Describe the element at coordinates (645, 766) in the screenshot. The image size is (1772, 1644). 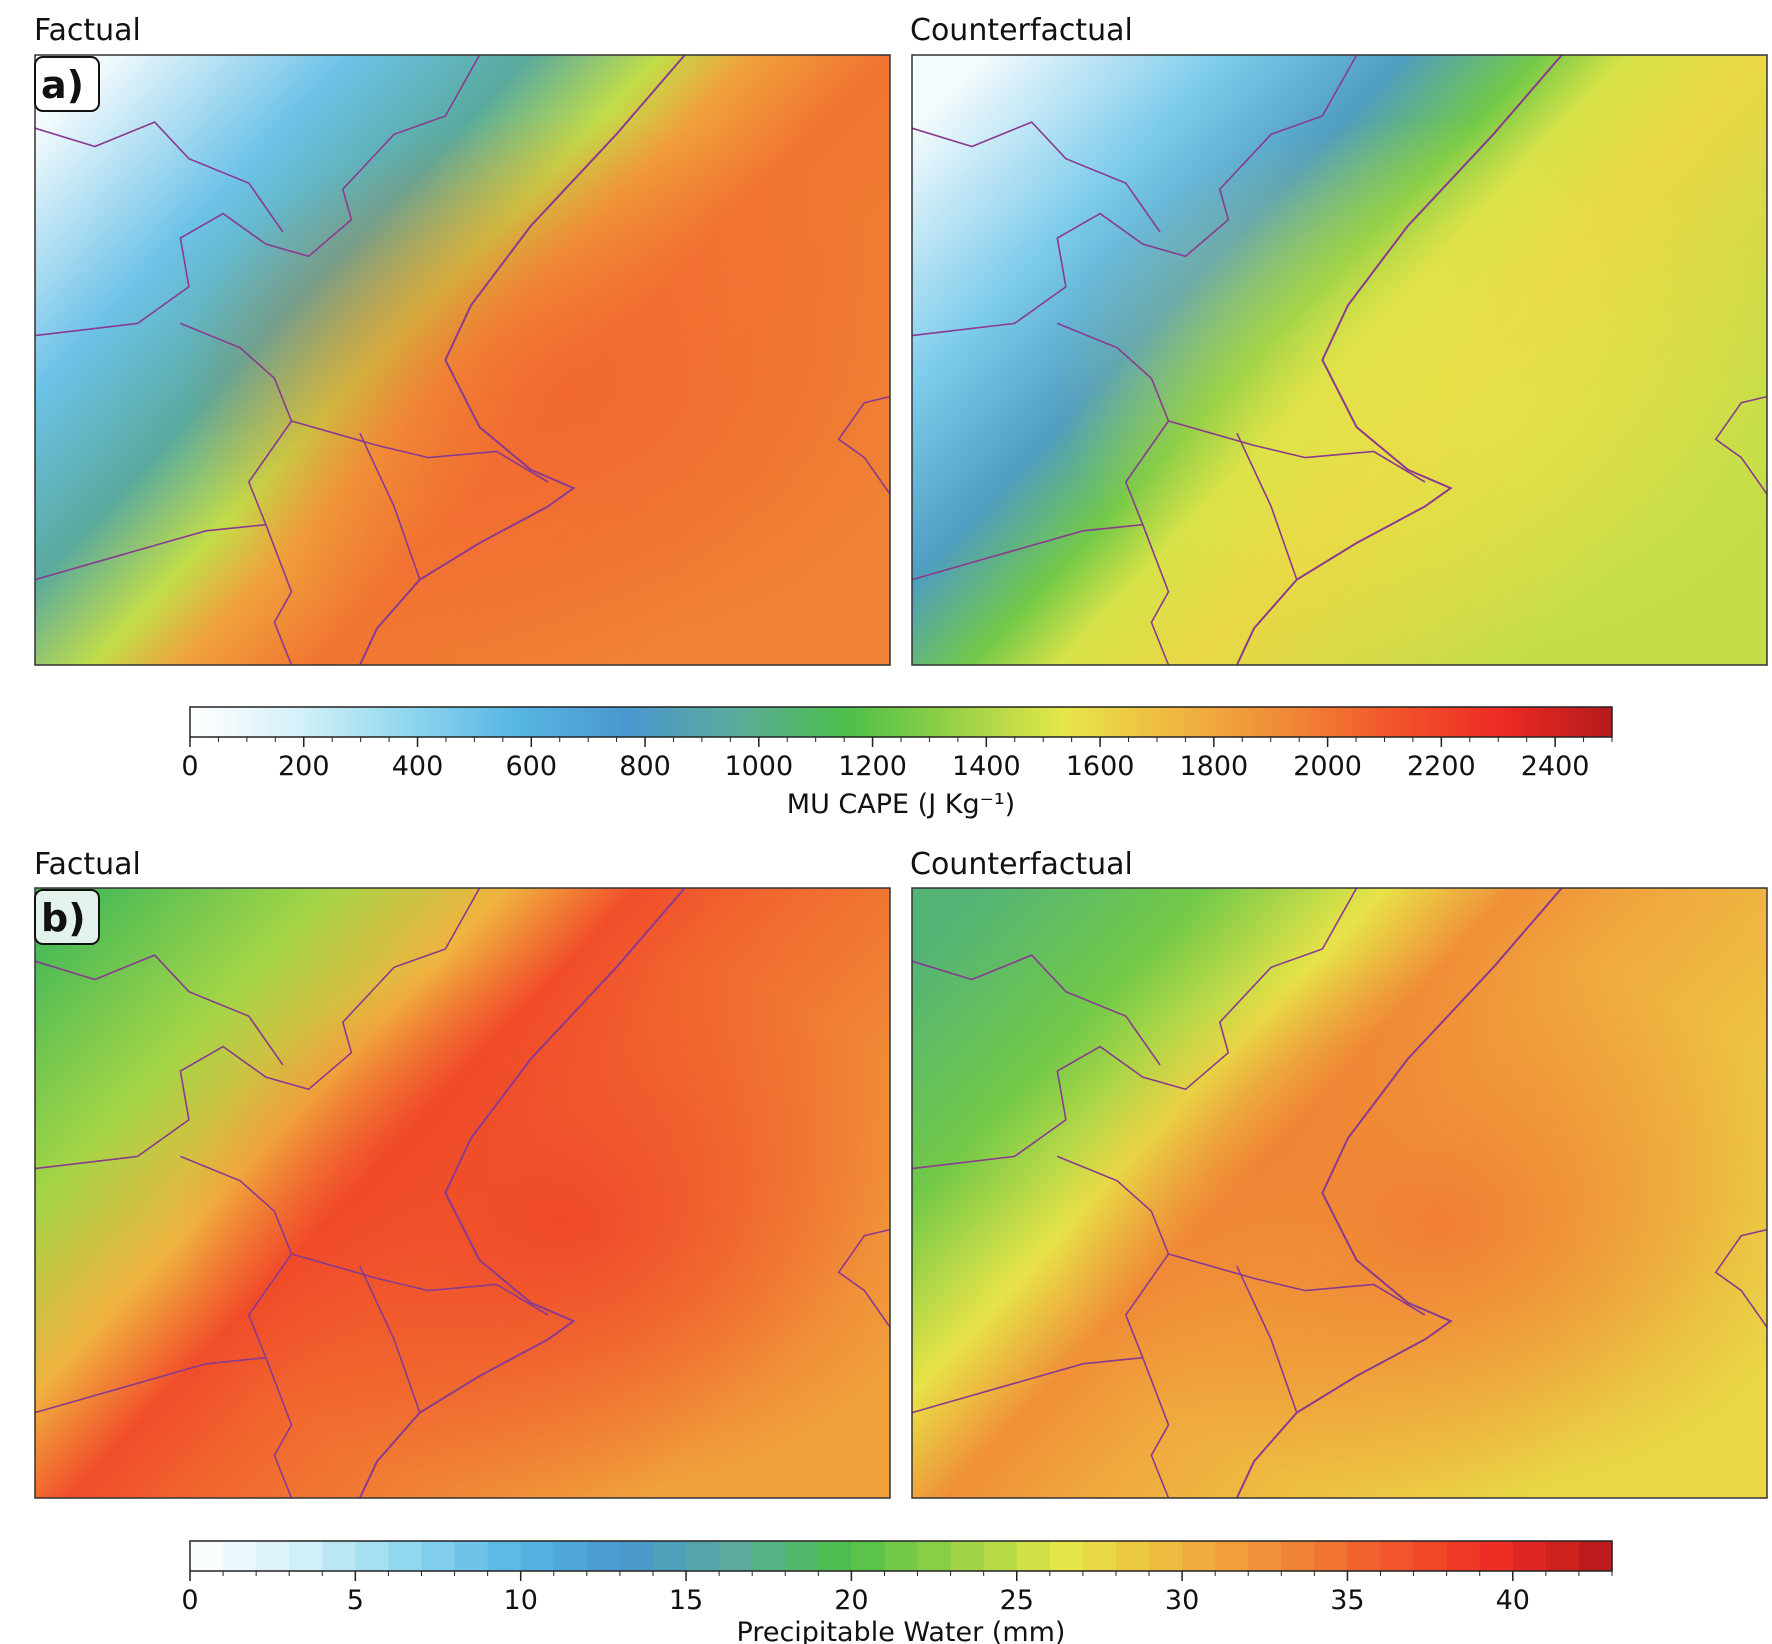
I see `colorbar-tick-label: 800` at that location.